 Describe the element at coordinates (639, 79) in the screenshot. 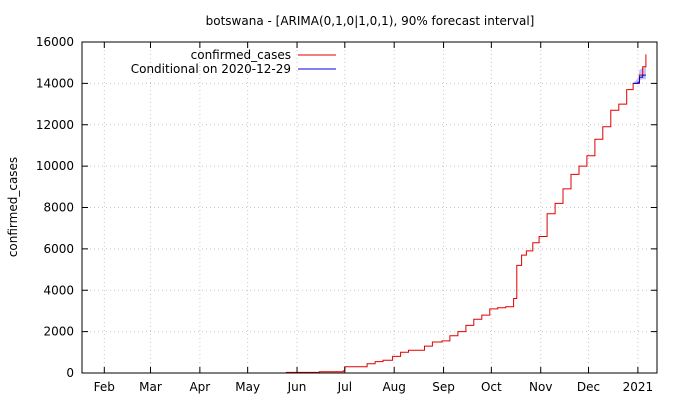

I see `series-conditional-line` at that location.